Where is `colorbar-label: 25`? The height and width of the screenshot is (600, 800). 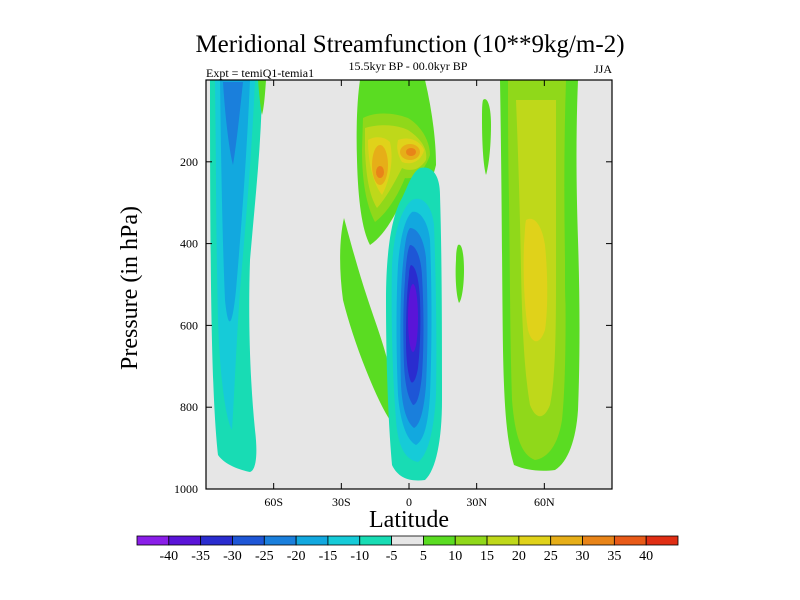 colorbar-label: 25 is located at coordinates (551, 556).